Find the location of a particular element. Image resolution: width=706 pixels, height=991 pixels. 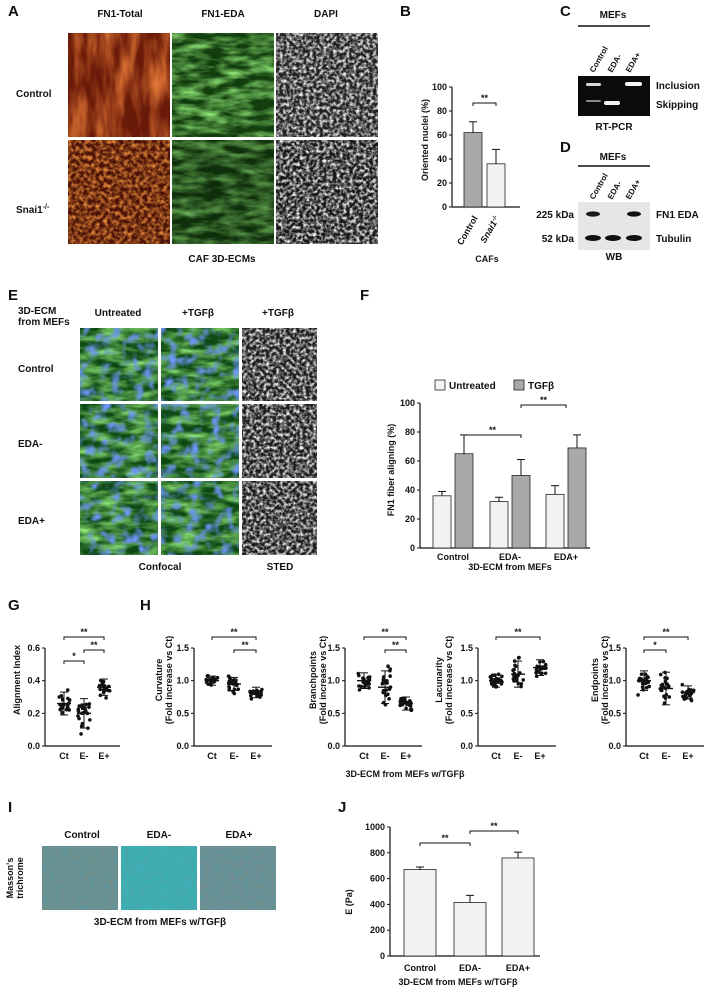

panel-e-row-eda-minus: EDA- is located at coordinates (30, 444).